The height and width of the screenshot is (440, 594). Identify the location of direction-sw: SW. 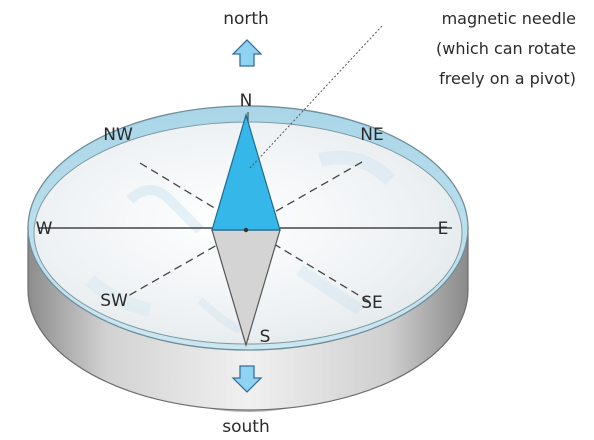
(114, 301).